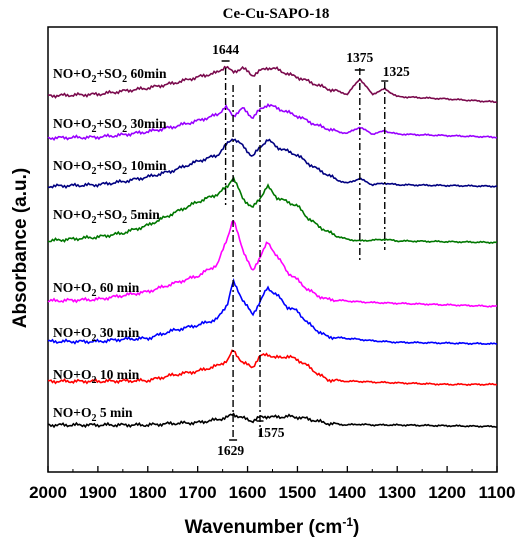  What do you see at coordinates (356, 527) in the screenshot?
I see `x-axis-label-close: )` at bounding box center [356, 527].